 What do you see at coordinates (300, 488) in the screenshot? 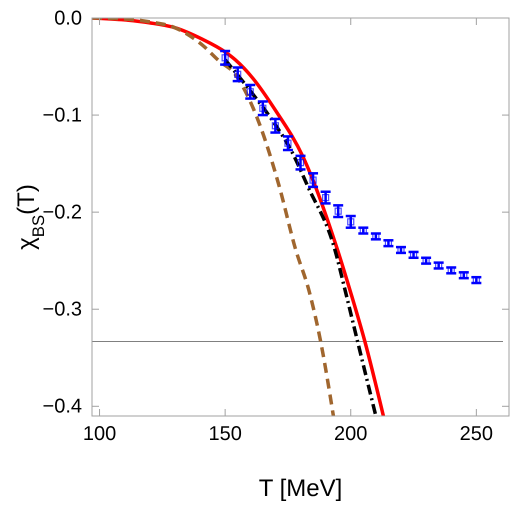
I see `x-axis-title: T [MeV]` at bounding box center [300, 488].